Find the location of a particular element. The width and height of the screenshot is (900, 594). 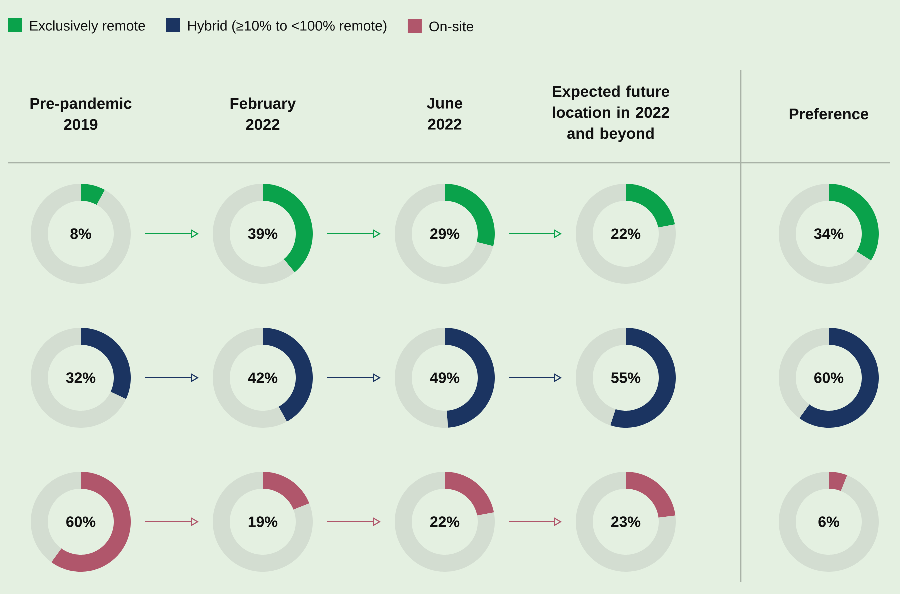

text: 29% is located at coordinates (445, 234).